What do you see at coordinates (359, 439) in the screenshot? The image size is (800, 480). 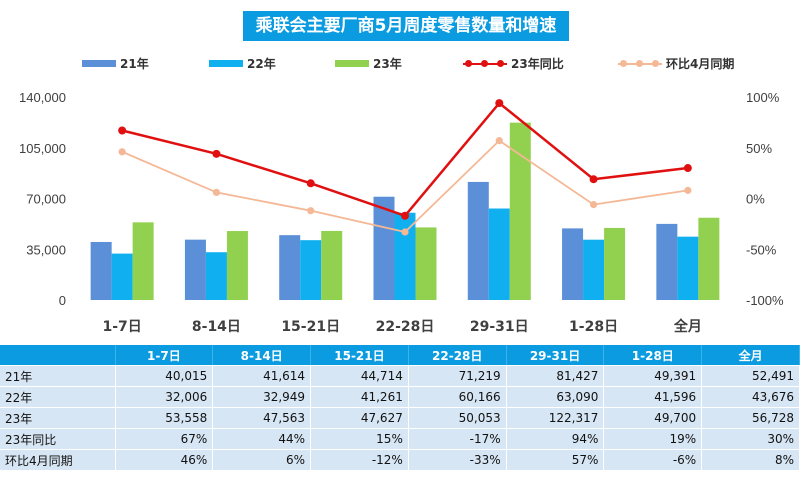 I see `table-cell: 15%` at bounding box center [359, 439].